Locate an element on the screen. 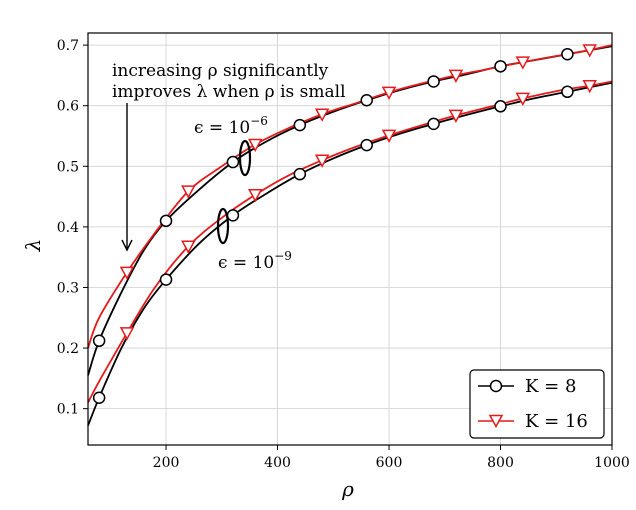 This screenshot has width=636, height=510. legend-label-k8: K = 8 is located at coordinates (550, 386).